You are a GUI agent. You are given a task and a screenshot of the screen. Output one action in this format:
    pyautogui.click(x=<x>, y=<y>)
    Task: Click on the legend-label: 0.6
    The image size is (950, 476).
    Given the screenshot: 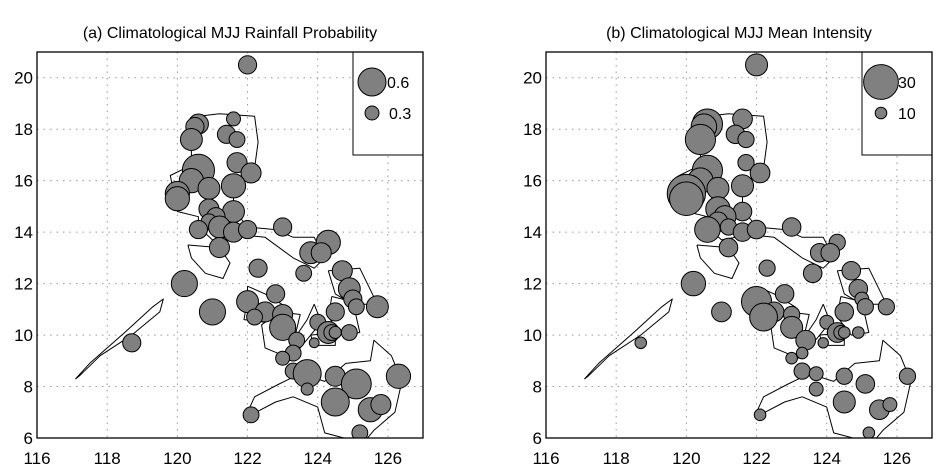 What is the action you would take?
    pyautogui.click(x=398, y=83)
    